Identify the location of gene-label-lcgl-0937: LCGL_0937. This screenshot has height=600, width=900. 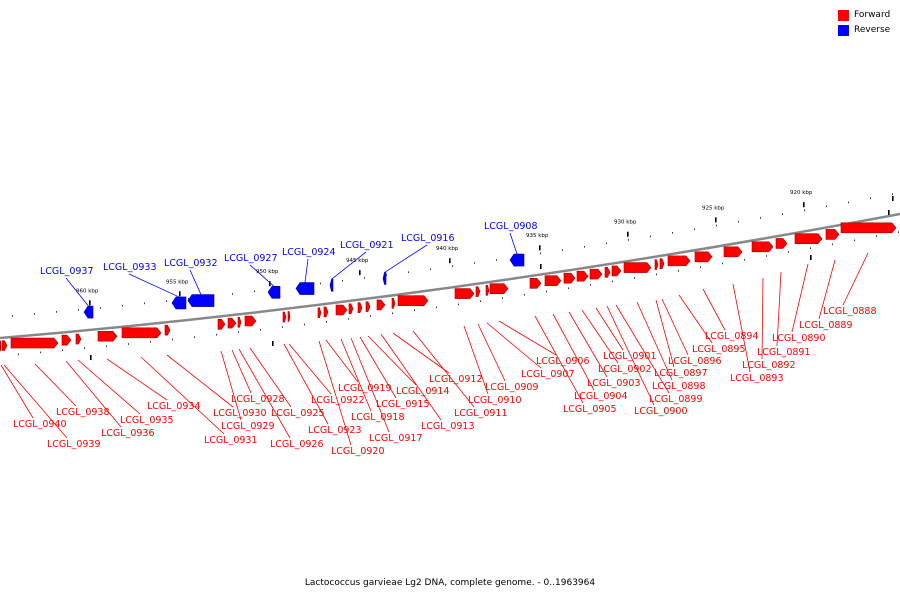
(67, 271).